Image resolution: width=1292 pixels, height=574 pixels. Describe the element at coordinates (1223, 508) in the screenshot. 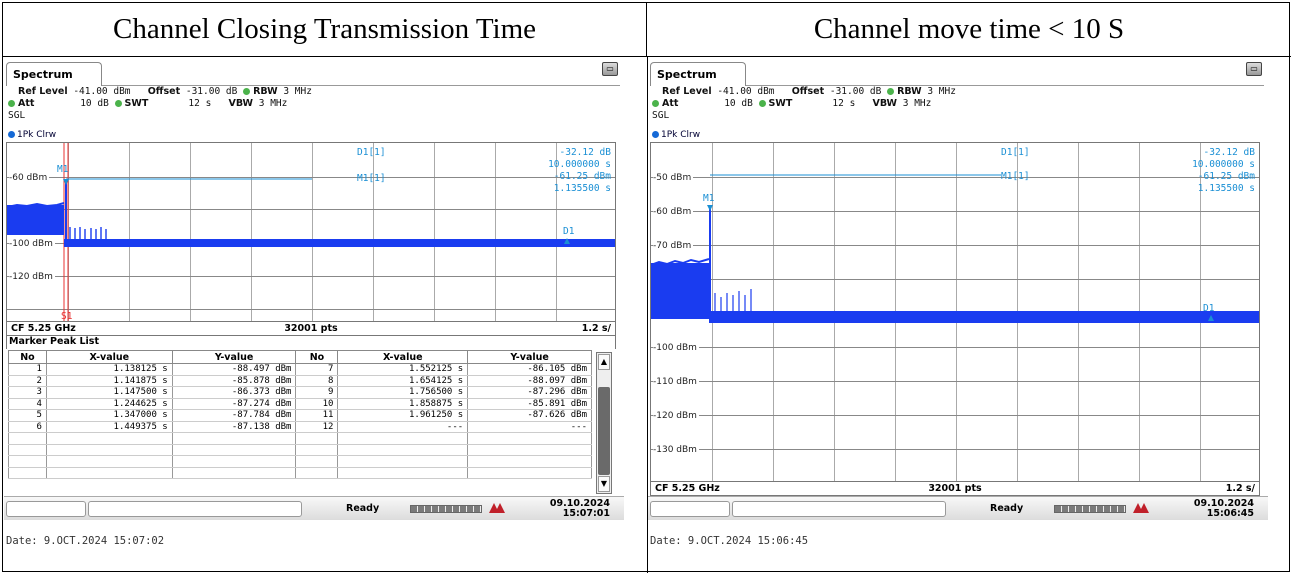

I see `status-datetime: 09.10.2024 15:06:45` at that location.